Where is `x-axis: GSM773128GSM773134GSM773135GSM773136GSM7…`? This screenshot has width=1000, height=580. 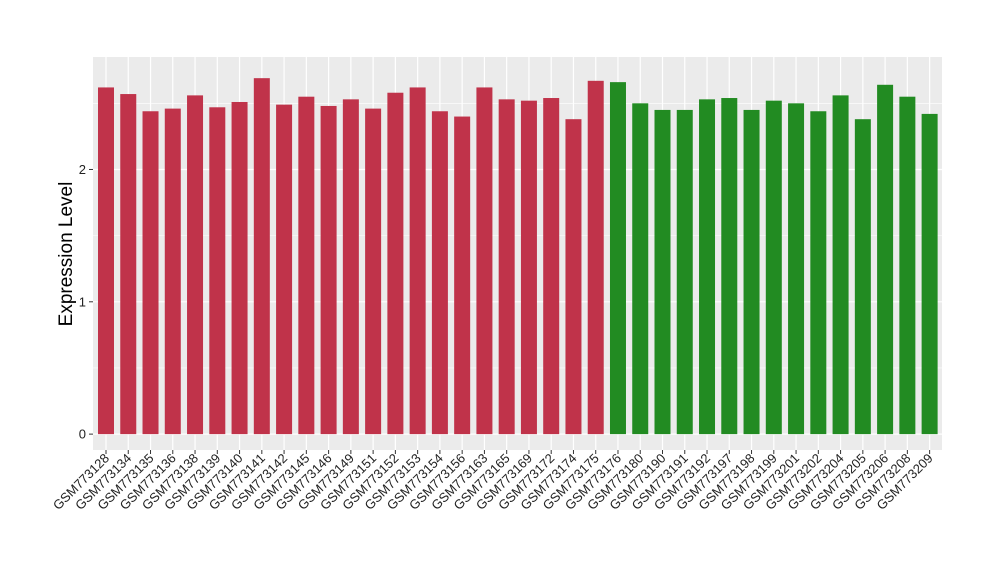
x-axis: GSM773128GSM773134GSM773135GSM773136GSM7… is located at coordinates (493, 481).